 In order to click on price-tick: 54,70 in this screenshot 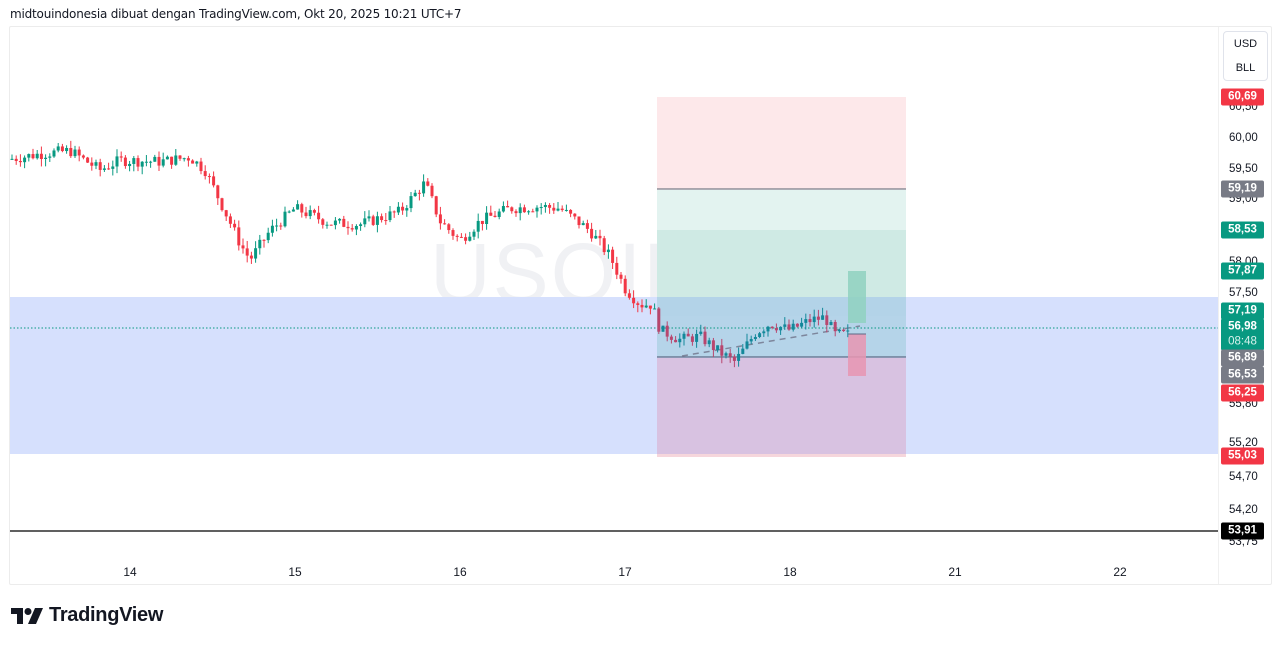, I will do `click(1243, 477)`.